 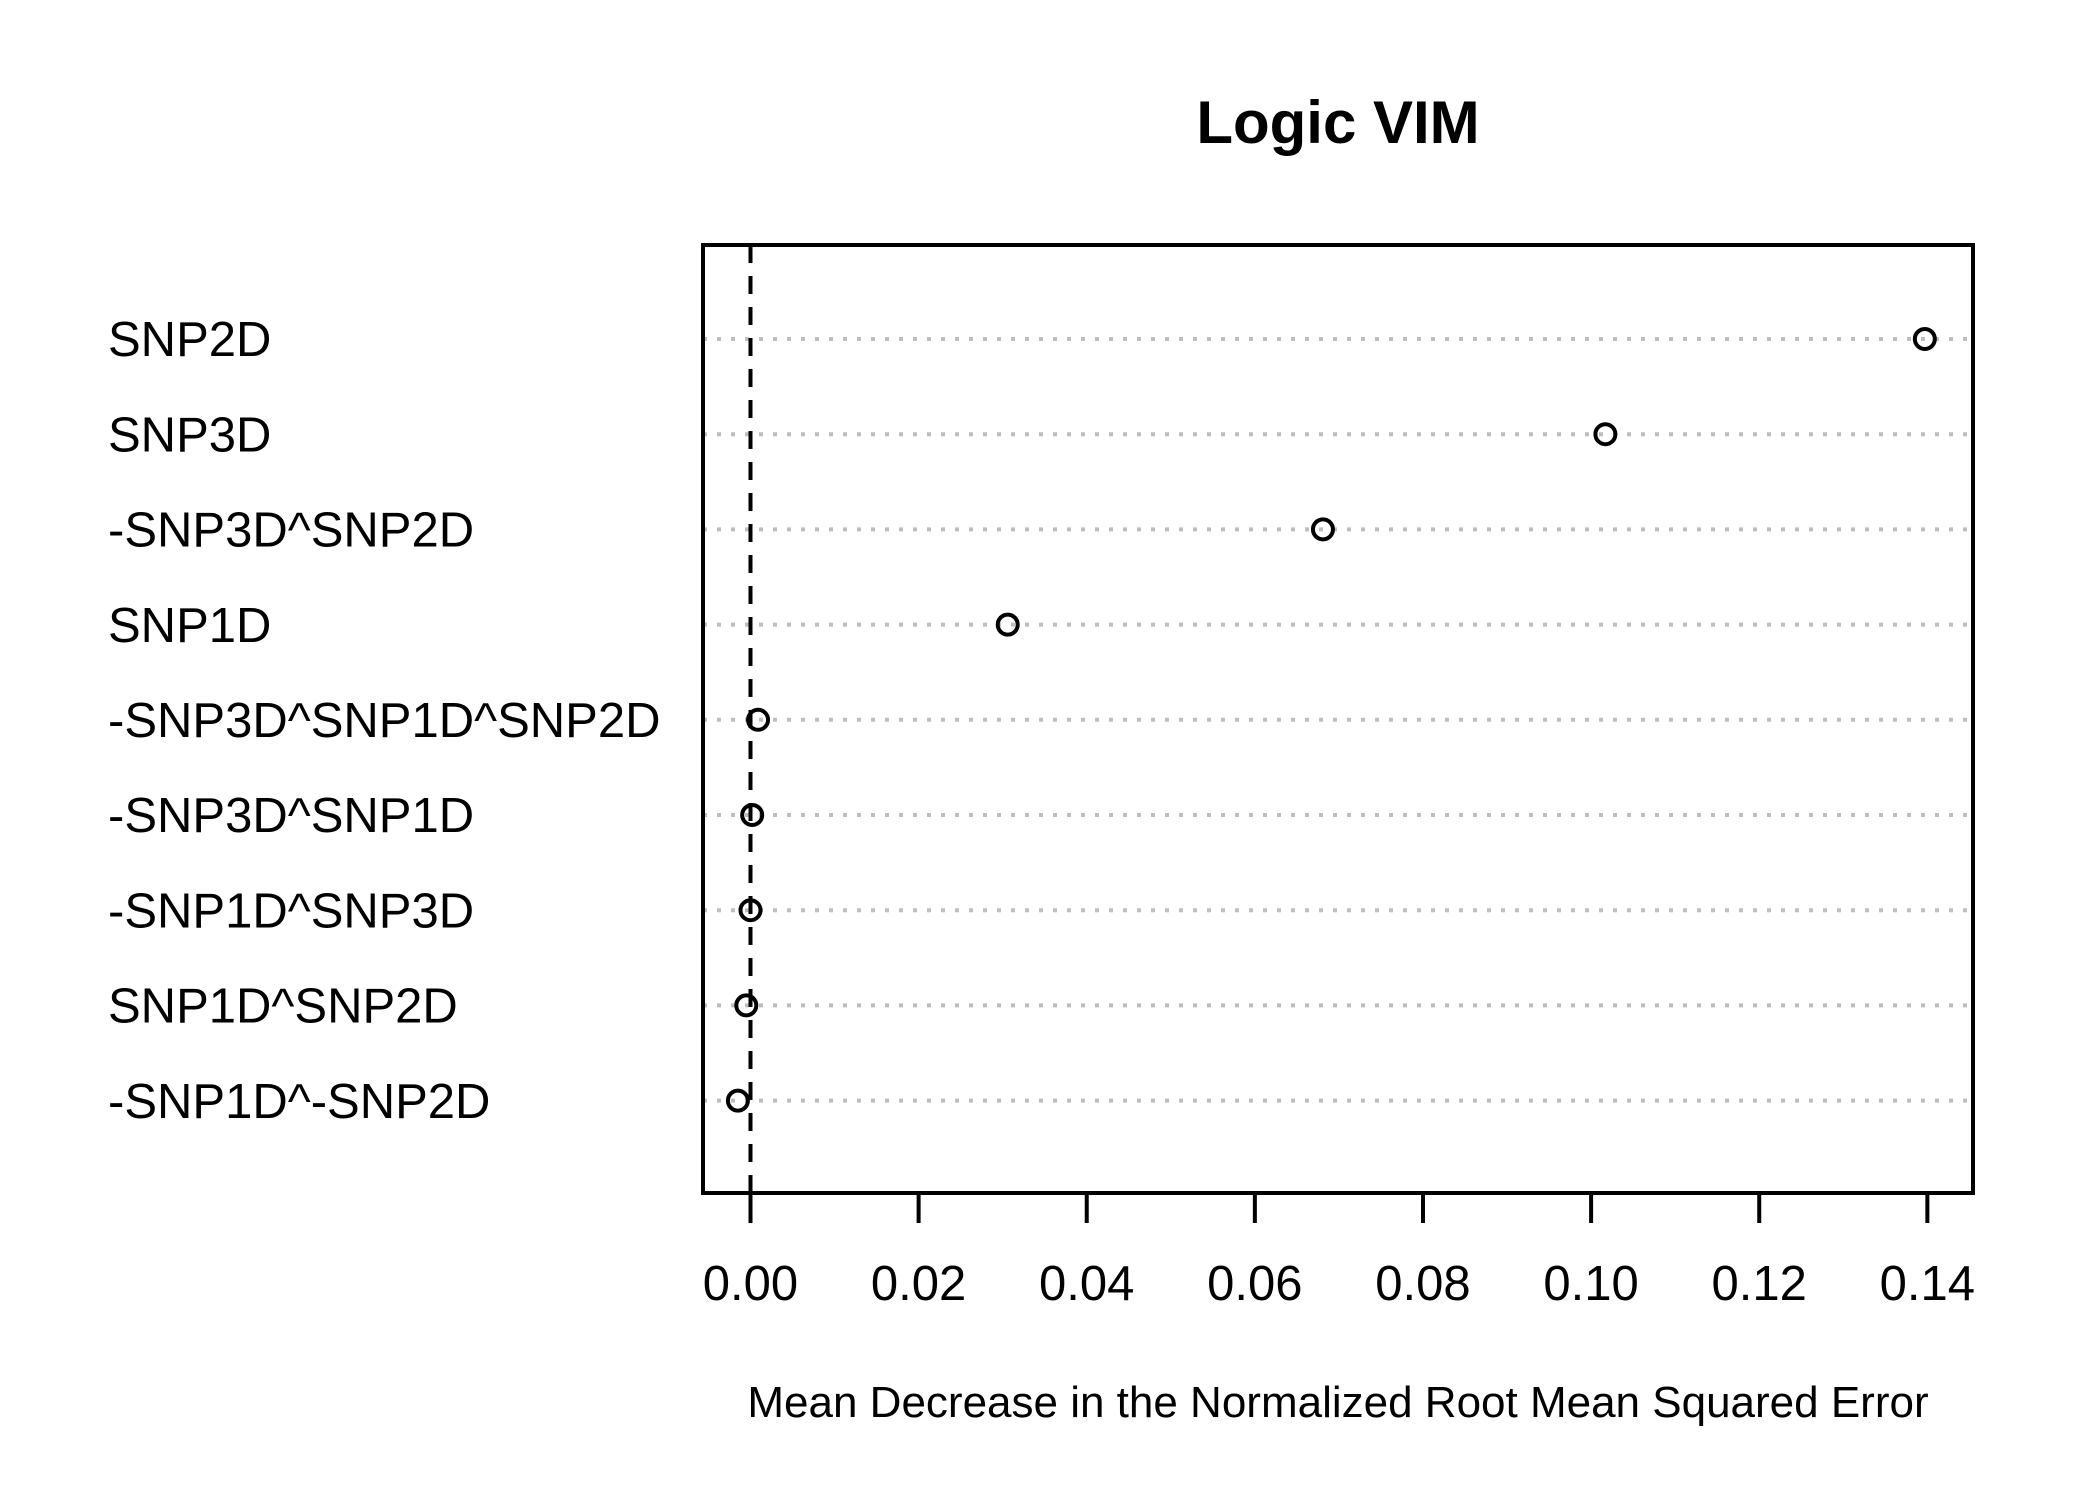 I want to click on category-label: -SNP3D^SNP2D, so click(x=291, y=531).